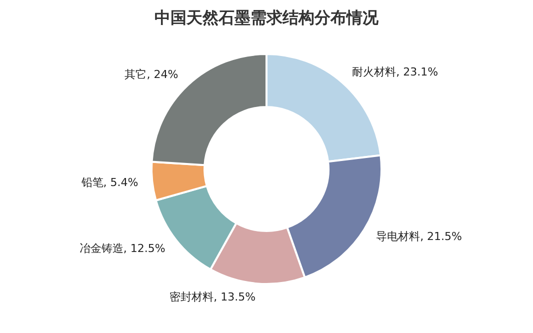 Image resolution: width=533 pixels, height=333 pixels. What do you see at coordinates (395, 72) in the screenshot?
I see `slice-label: 耐火材料, 23.1%` at bounding box center [395, 72].